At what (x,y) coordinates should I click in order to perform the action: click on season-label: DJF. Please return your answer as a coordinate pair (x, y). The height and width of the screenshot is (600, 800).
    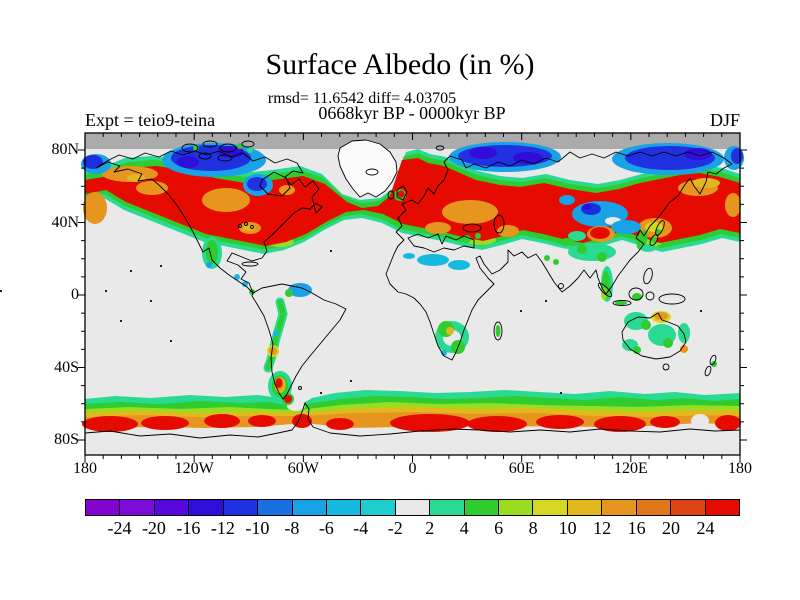
    Looking at the image, I should click on (724, 120).